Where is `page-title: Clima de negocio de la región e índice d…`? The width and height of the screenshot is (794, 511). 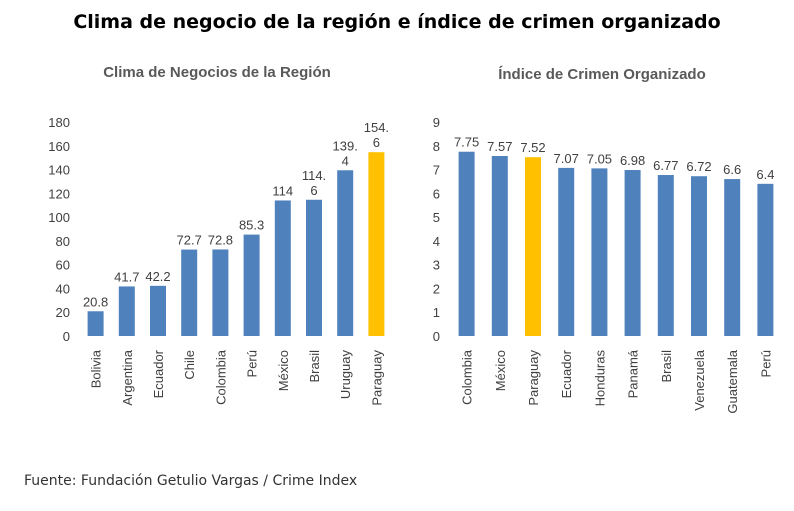
page-title: Clima de negocio de la región e índice d… is located at coordinates (397, 22).